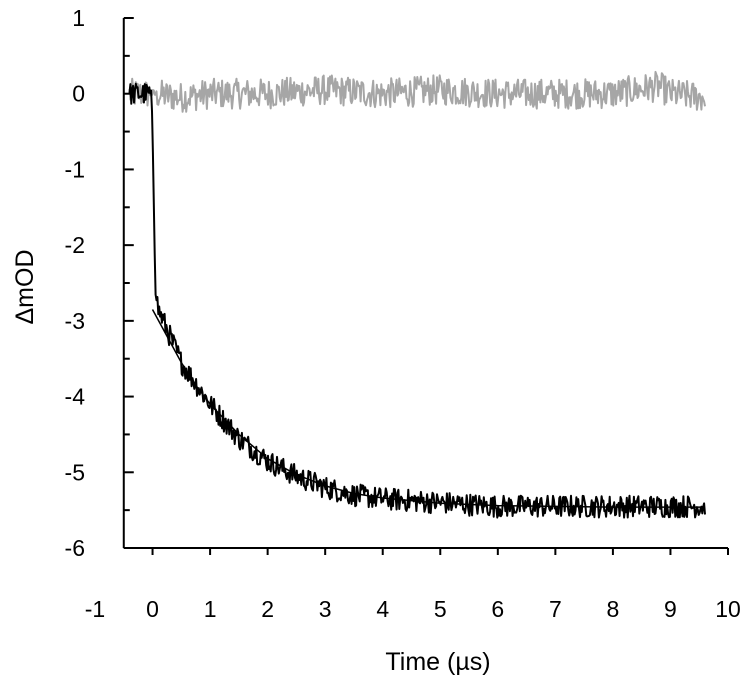 This screenshot has width=750, height=688. Describe the element at coordinates (75, 548) in the screenshot. I see `y-tick-label: -6` at that location.